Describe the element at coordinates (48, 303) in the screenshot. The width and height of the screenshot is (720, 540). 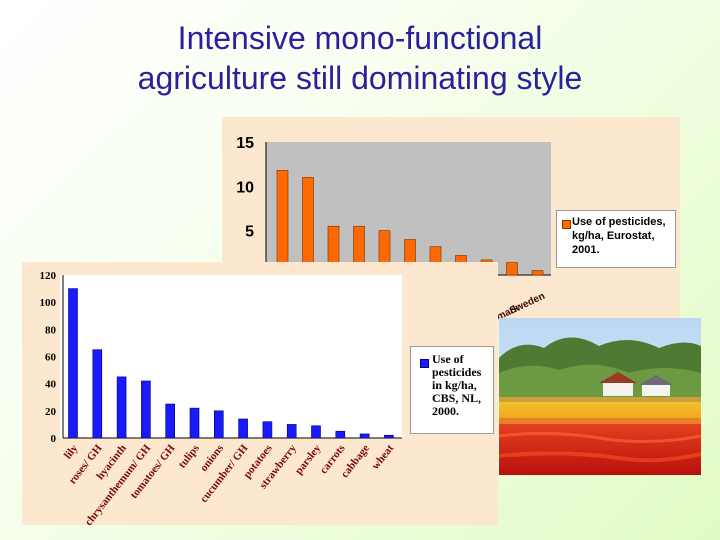
I see `nl-y-tick-label: 100` at that location.